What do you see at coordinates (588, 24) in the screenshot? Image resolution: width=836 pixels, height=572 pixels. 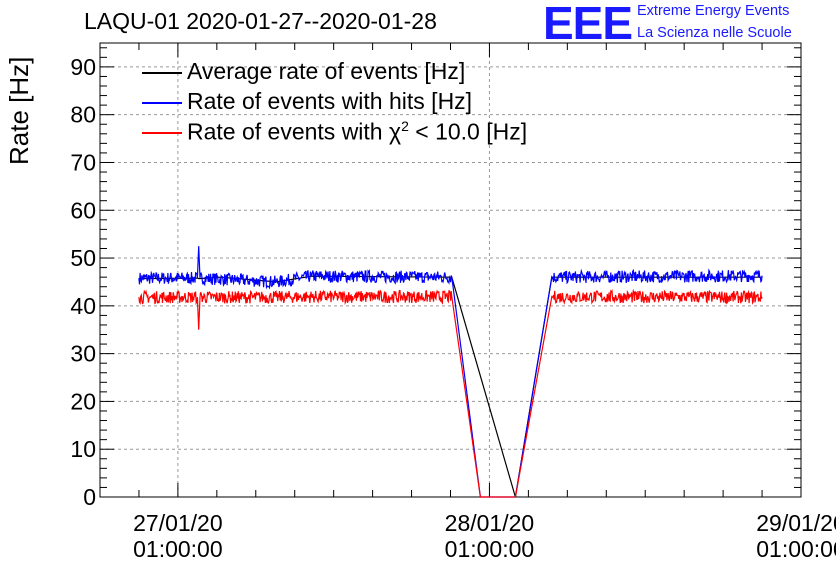 I see `eee-logo: EEE` at bounding box center [588, 24].